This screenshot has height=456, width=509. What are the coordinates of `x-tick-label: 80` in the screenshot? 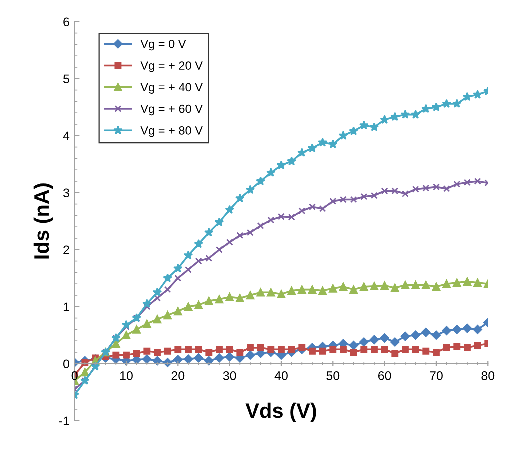 It's located at (488, 376).